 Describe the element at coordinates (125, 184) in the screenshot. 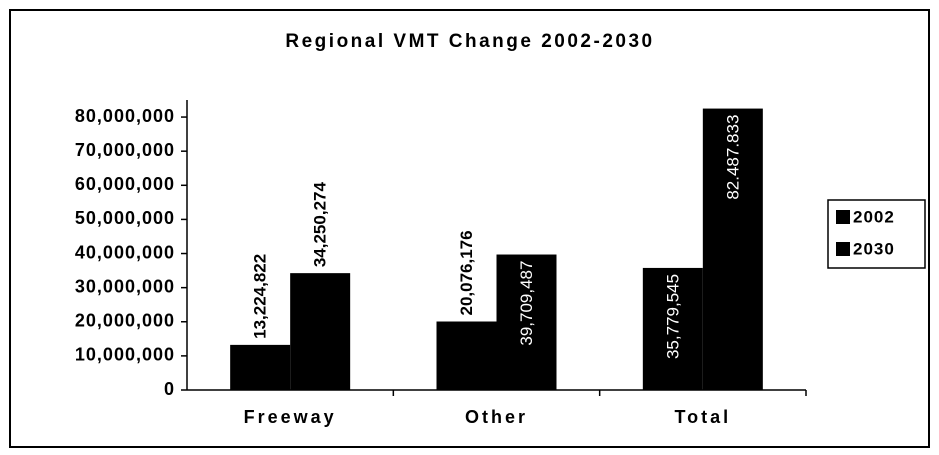

I see `y-tick-label: 60,000,000` at that location.